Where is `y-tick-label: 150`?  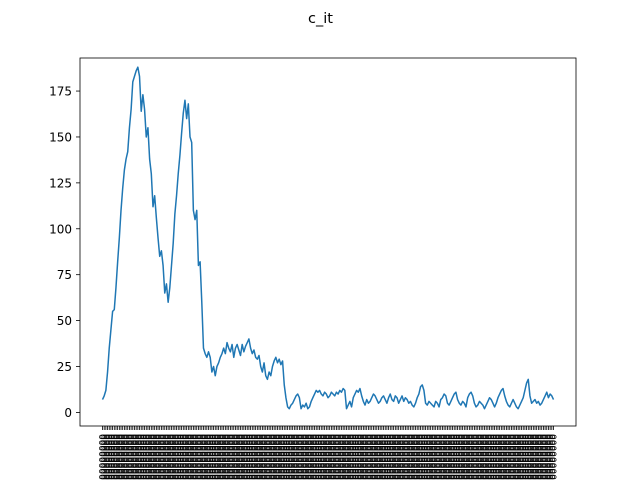 y-tick-label: 150 is located at coordinates (60, 137).